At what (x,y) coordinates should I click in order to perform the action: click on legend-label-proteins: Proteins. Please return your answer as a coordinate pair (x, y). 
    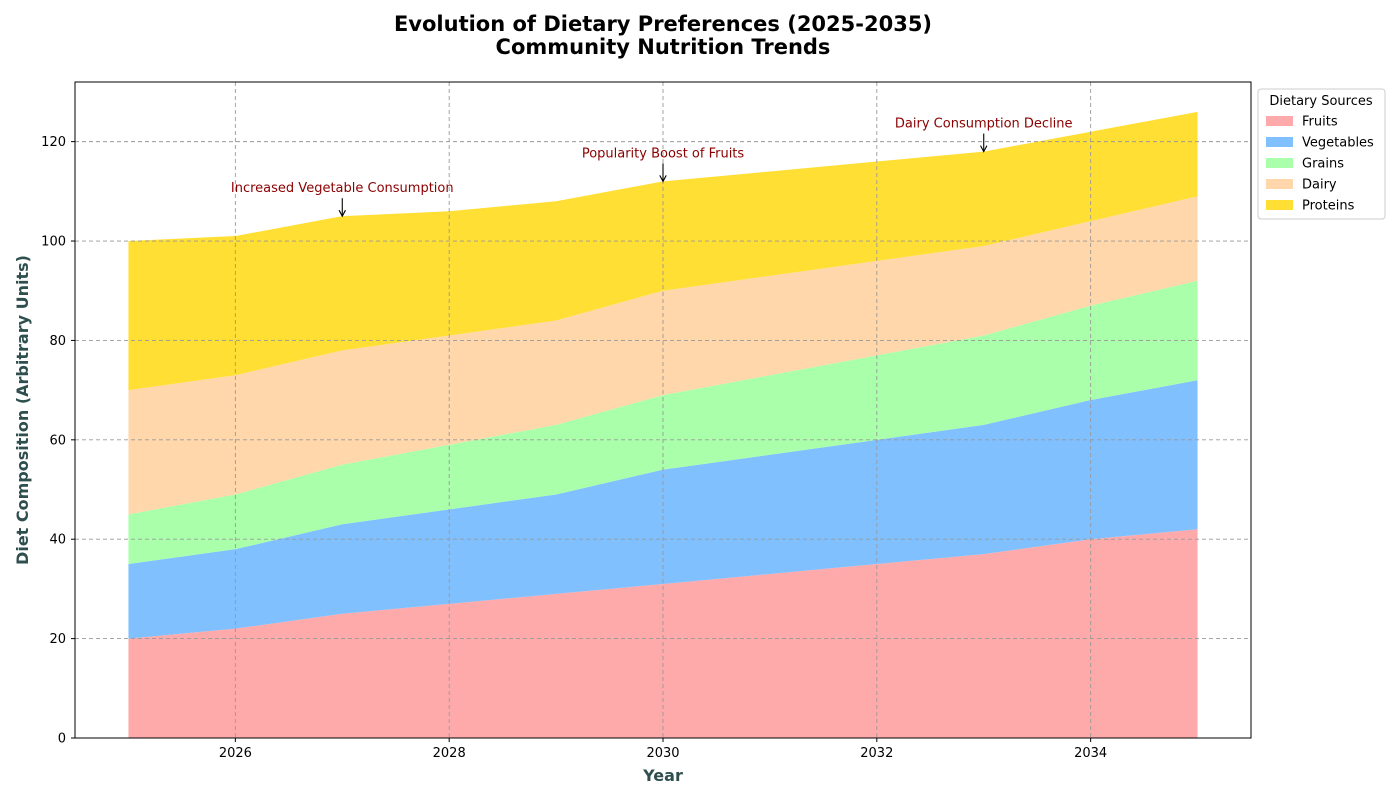
    Looking at the image, I should click on (1328, 206).